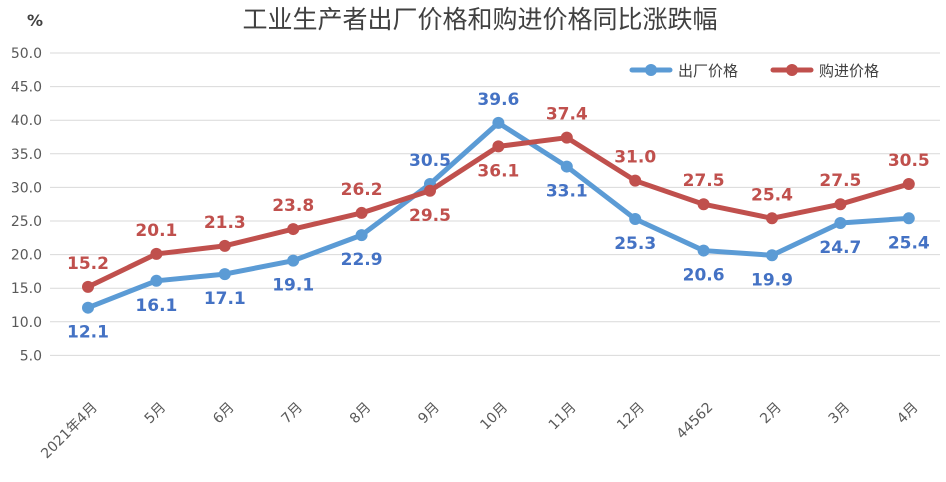 Image resolution: width=946 pixels, height=482 pixels. Describe the element at coordinates (840, 414) in the screenshot. I see `x-tick-label: 3月` at that location.